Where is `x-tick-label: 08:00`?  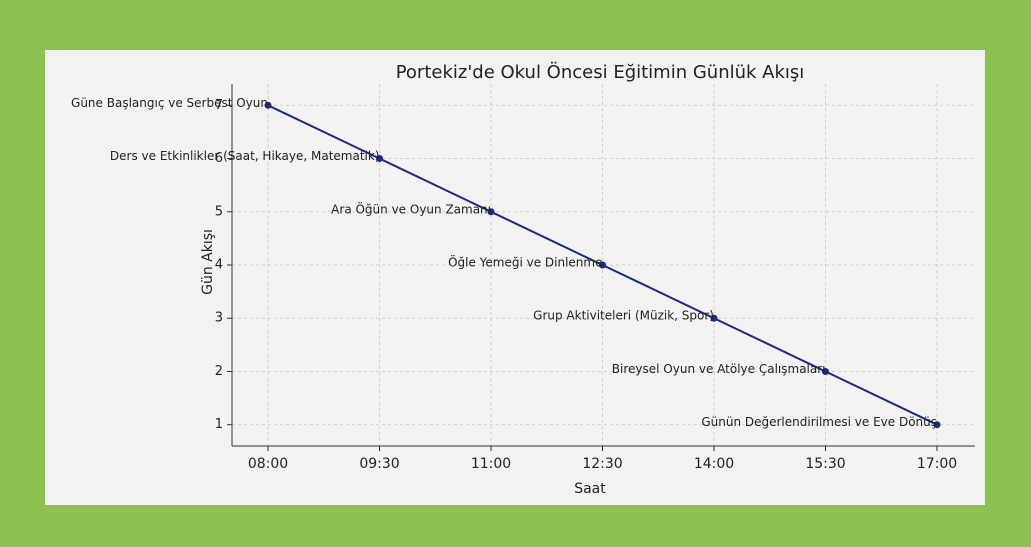 x-tick-label: 08:00 is located at coordinates (268, 464).